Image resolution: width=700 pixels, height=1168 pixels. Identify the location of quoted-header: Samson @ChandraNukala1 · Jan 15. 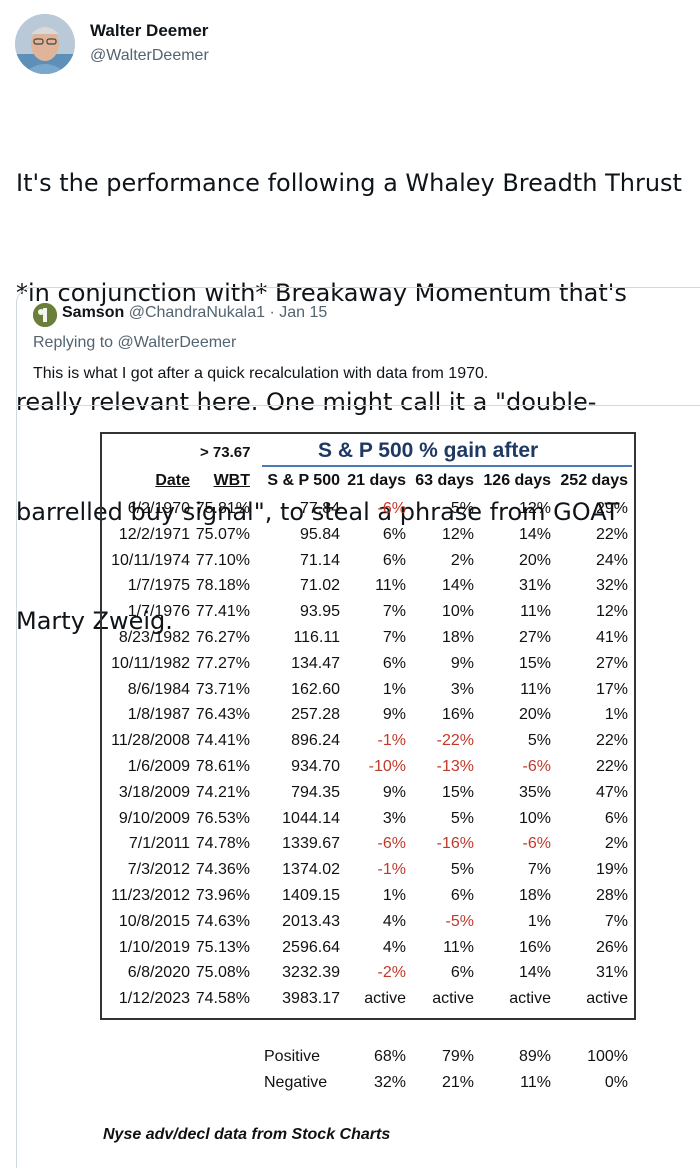
(194, 313).